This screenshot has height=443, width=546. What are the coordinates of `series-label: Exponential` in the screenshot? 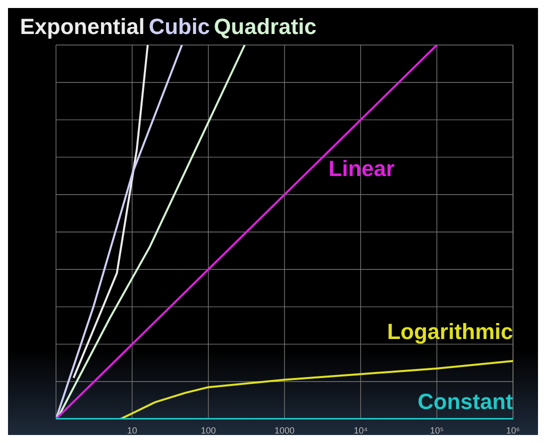 It's located at (82, 26).